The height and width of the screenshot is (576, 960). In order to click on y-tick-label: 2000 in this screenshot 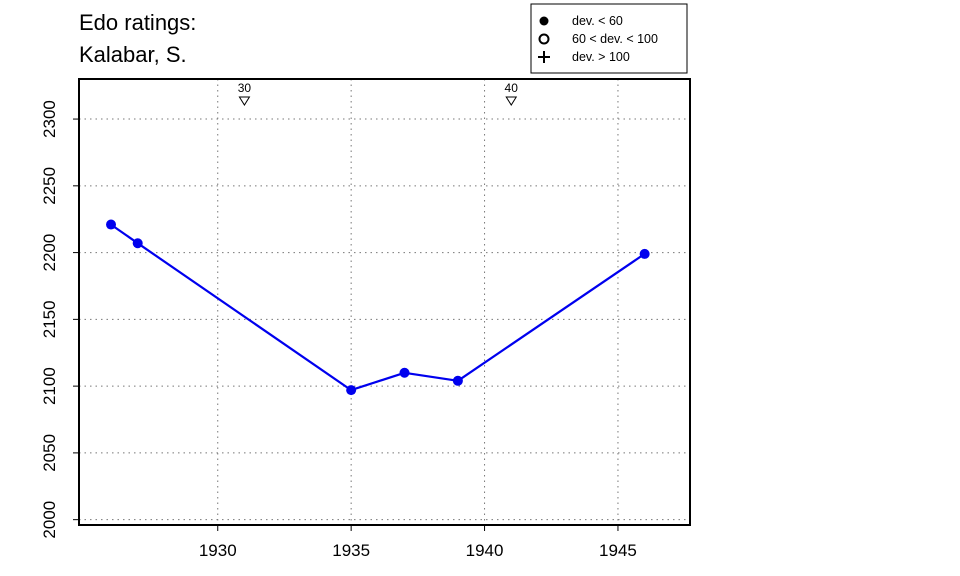, I will do `click(49, 520)`.